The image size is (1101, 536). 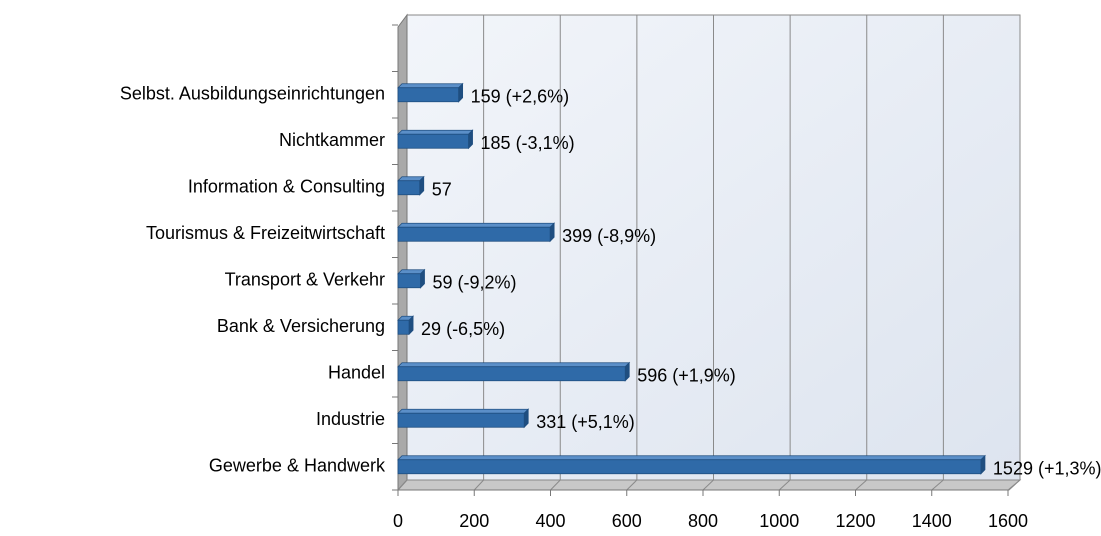 I want to click on y-tick-label: Bank & Versicherung, so click(x=301, y=326).